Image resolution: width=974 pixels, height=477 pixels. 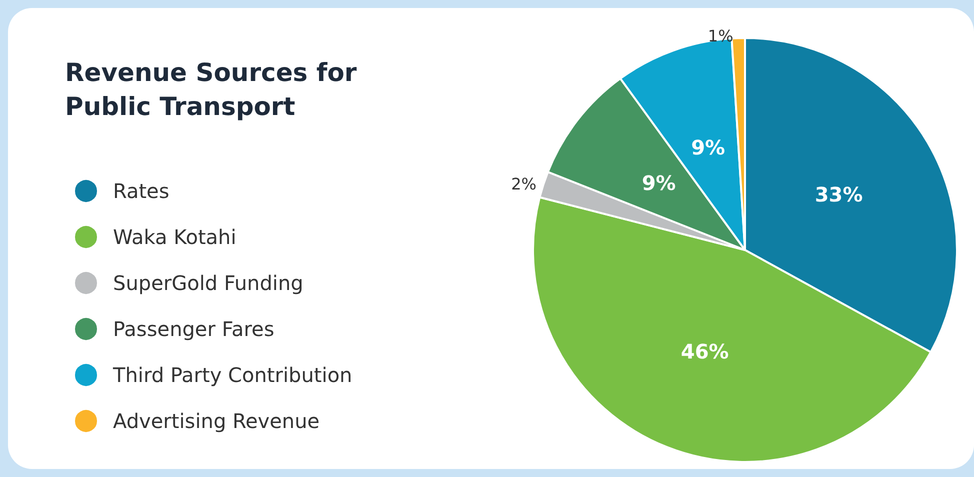 I want to click on legend-label: SuperGold Funding, so click(x=208, y=283).